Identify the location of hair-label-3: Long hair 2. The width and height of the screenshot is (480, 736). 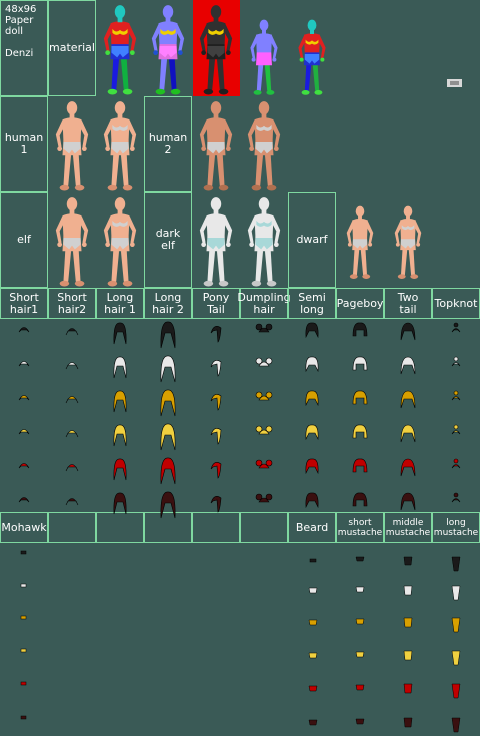
(168, 303).